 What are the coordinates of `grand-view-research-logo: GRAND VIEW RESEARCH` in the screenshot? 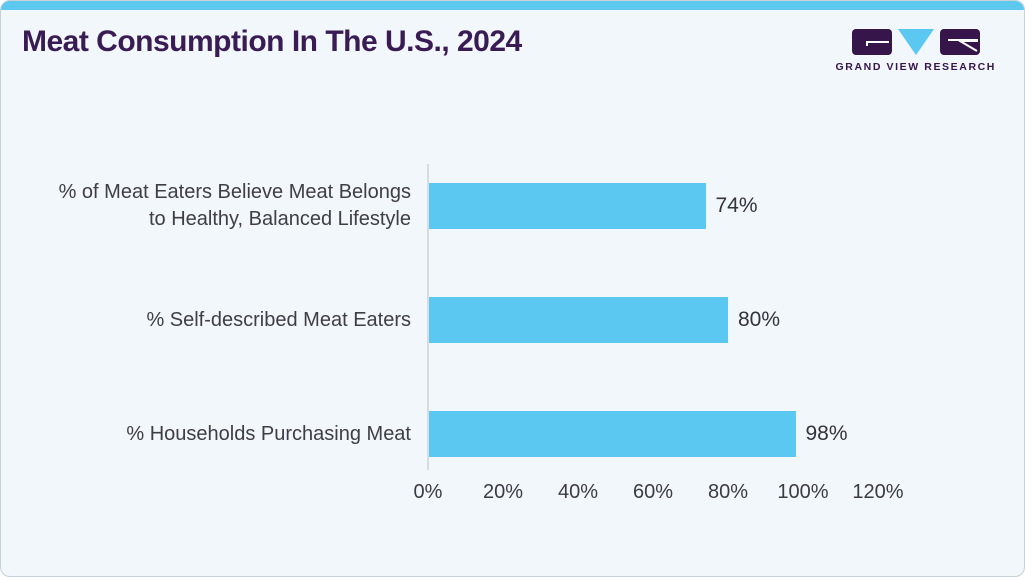 It's located at (916, 51).